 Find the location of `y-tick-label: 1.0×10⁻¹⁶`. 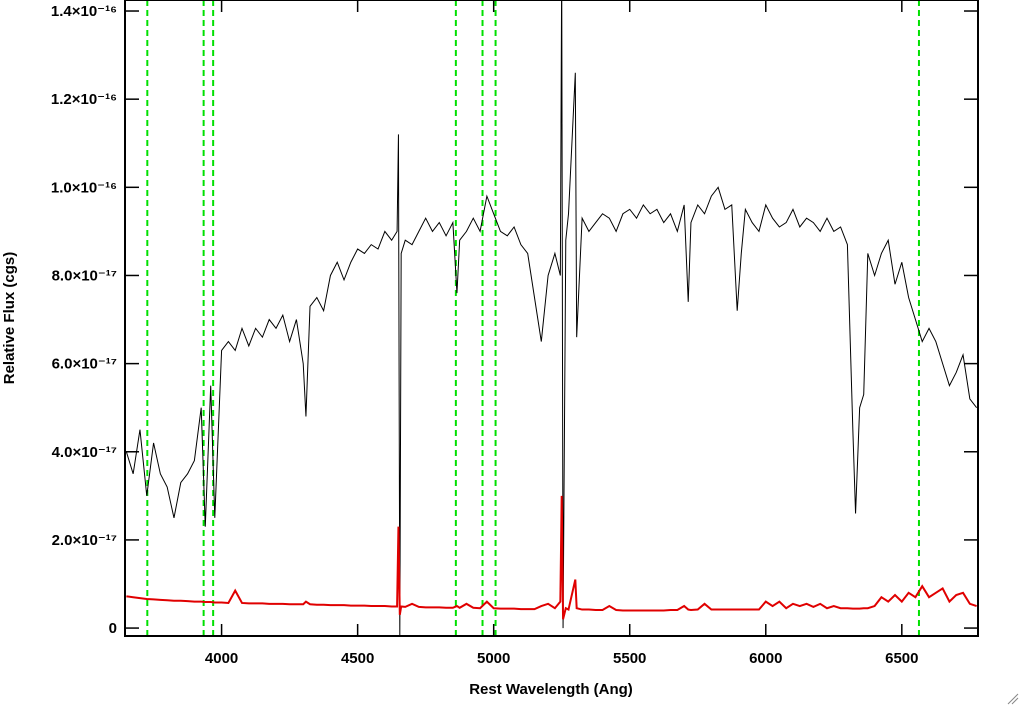

y-tick-label: 1.0×10⁻¹⁶ is located at coordinates (84, 187).